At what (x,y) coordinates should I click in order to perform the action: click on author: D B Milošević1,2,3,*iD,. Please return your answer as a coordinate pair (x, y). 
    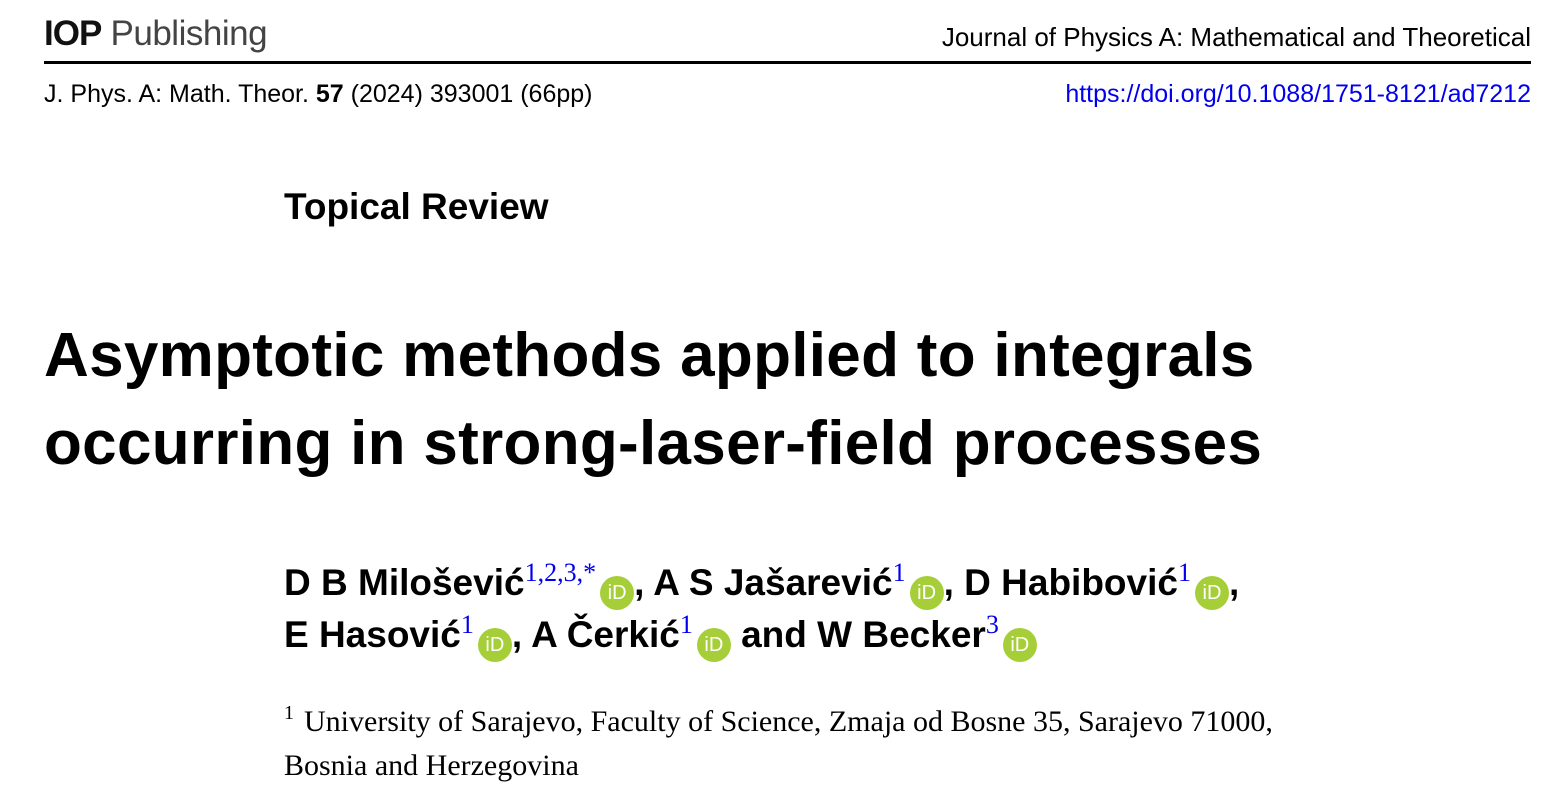
    Looking at the image, I should click on (469, 585).